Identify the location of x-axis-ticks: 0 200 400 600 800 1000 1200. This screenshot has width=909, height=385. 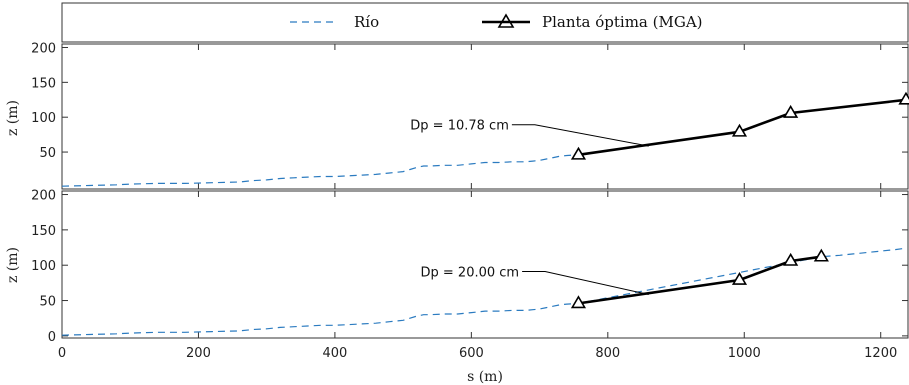
(477, 353).